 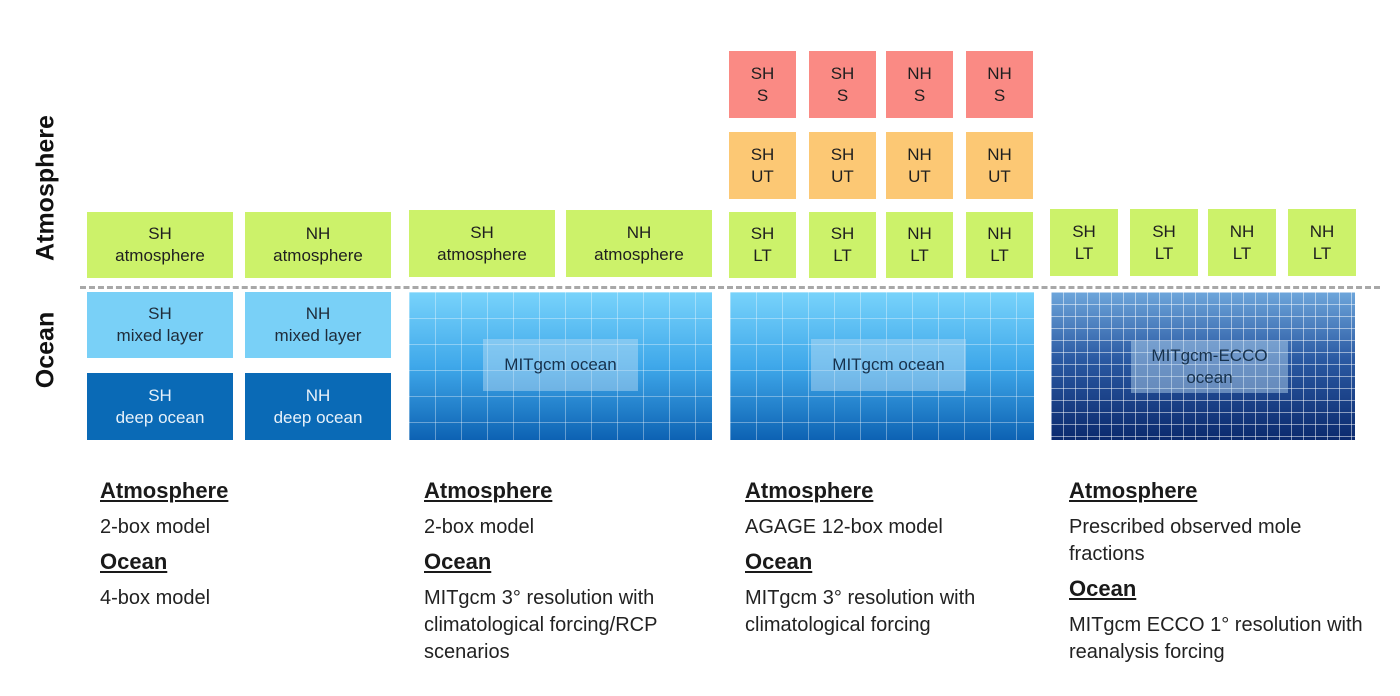 I want to click on panel4-ocean-label: MITgcm-ECCO ocean, so click(x=1209, y=367).